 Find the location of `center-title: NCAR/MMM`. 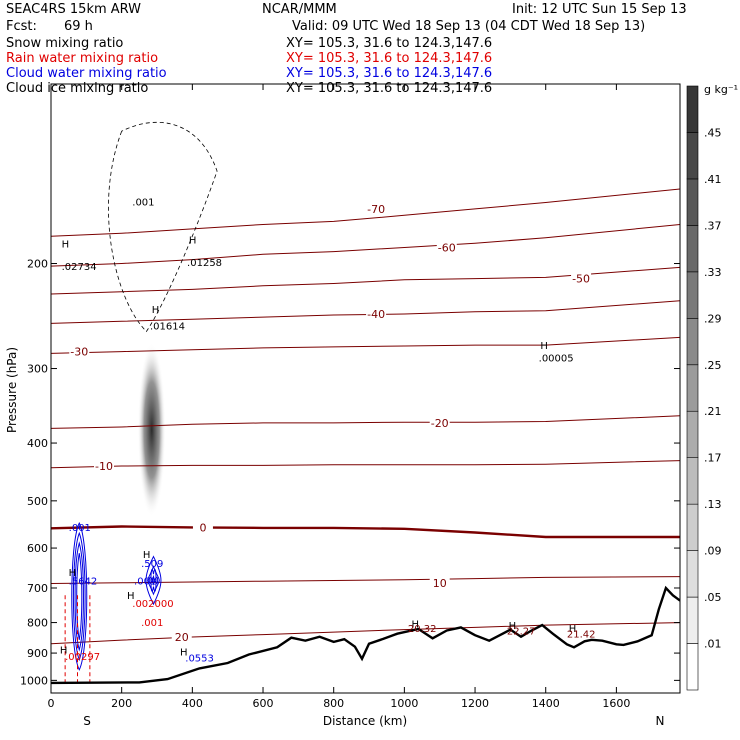

center-title: NCAR/MMM is located at coordinates (299, 9).